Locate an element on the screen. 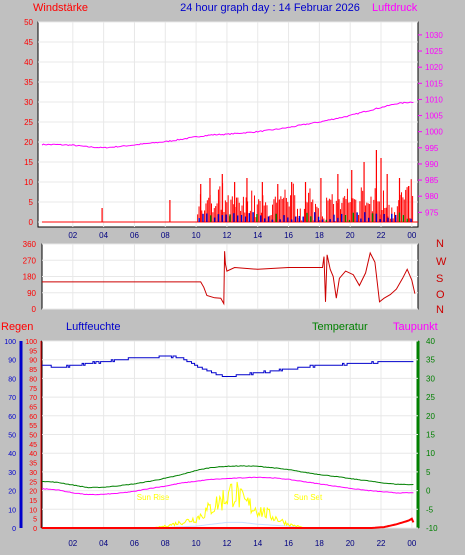 This screenshot has height=555, width=465. pressure-axis-tick: 975 is located at coordinates (432, 212).